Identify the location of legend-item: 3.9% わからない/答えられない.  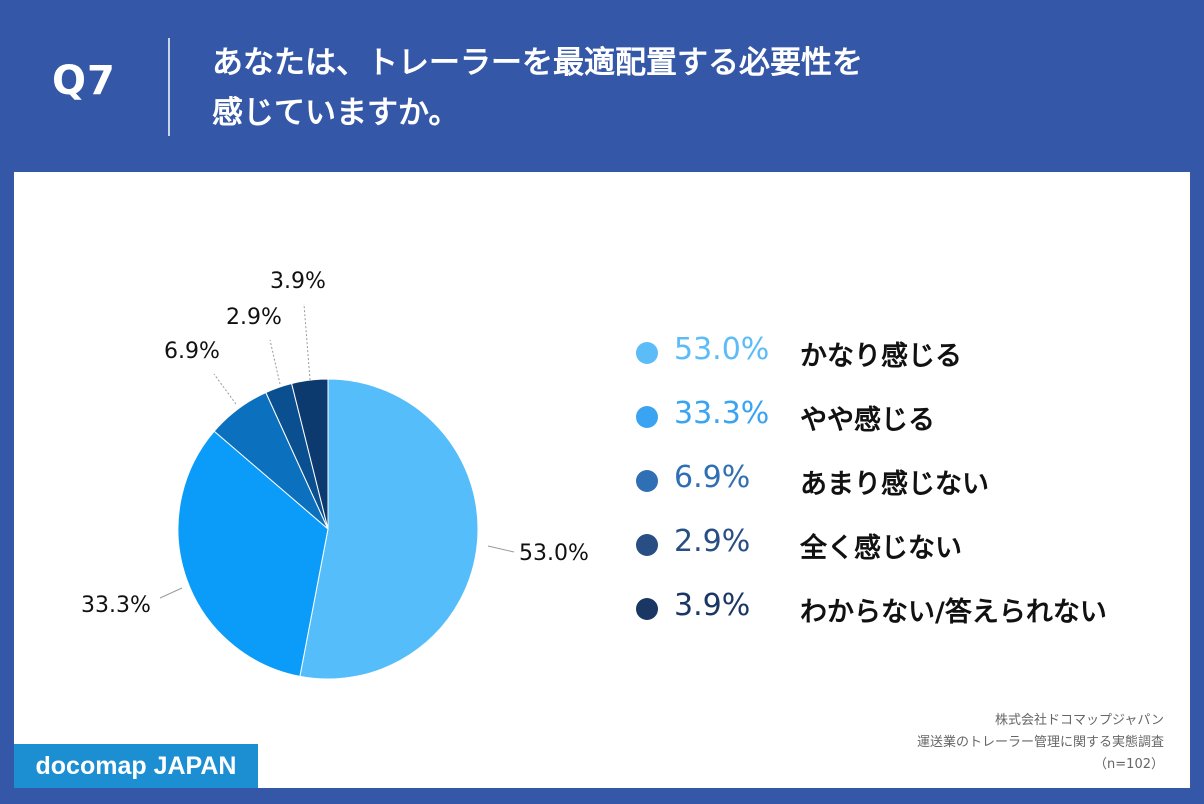
(912, 610).